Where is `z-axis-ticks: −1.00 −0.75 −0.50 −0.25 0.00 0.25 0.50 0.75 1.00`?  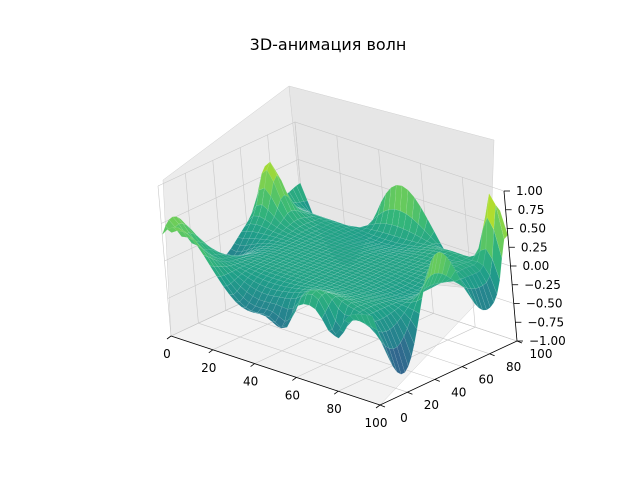 z-axis-ticks: −1.00 −0.75 −0.50 −0.25 0.00 0.25 0.50 0.75 1.00 is located at coordinates (535, 266).